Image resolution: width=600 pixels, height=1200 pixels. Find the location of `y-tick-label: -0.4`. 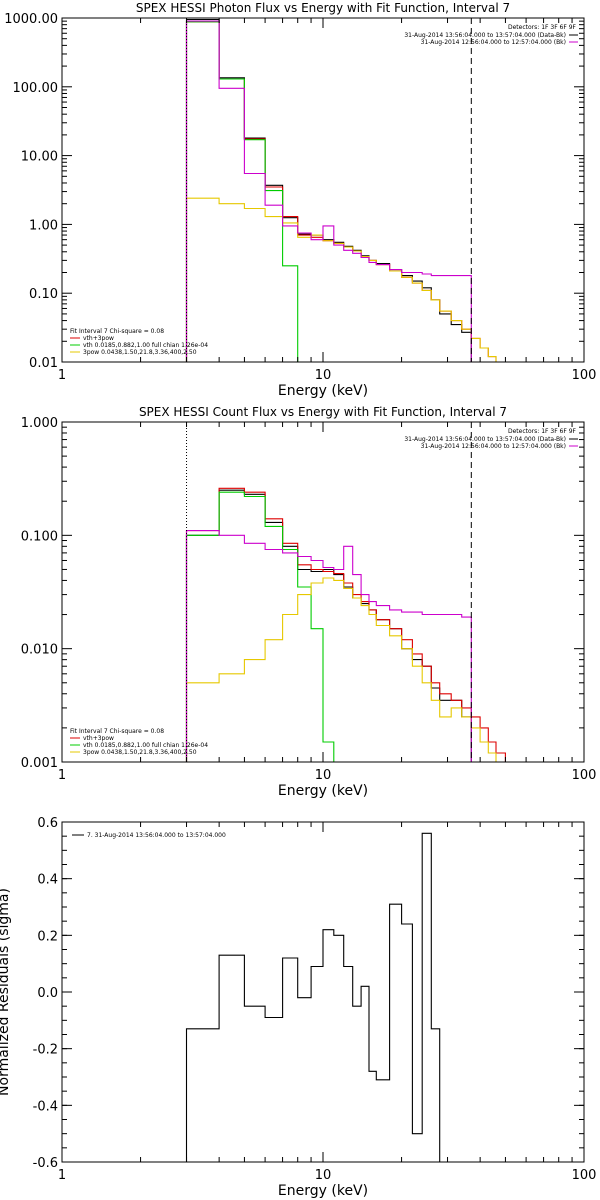

y-tick-label: -0.4 is located at coordinates (45, 1106).